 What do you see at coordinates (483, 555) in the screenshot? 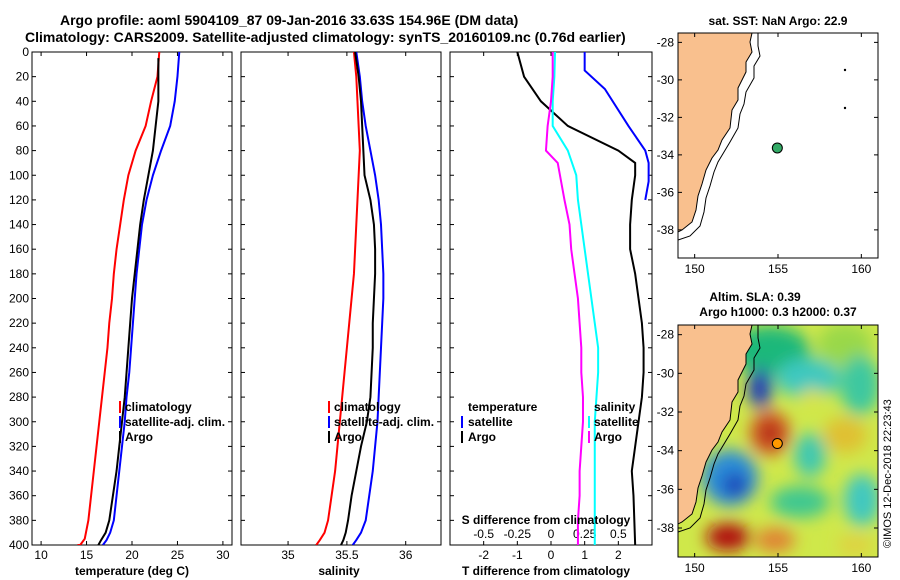
I see `xtick-label: -2` at bounding box center [483, 555].